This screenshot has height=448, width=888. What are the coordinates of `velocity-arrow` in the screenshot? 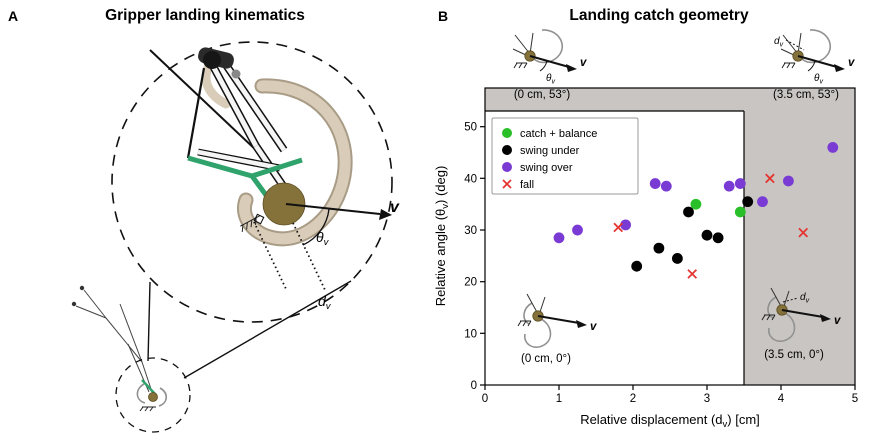 It's located at (333, 209).